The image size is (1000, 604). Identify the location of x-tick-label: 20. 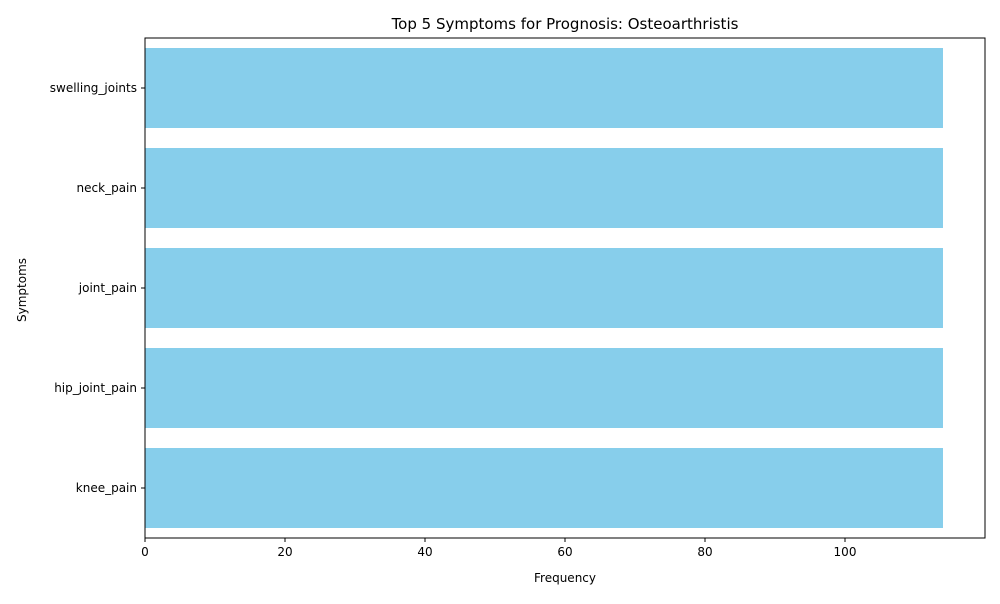
(284, 552).